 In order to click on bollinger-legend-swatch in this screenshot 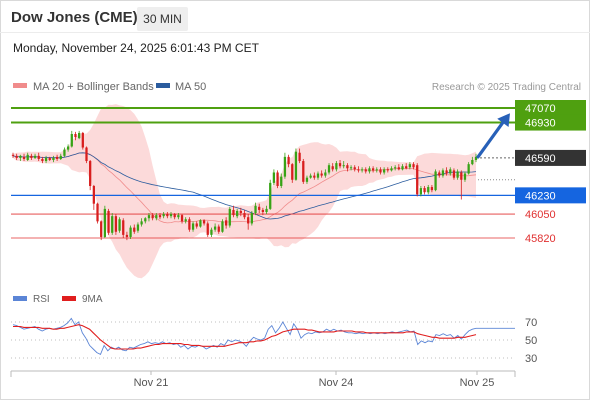, I will do `click(20, 85)`.